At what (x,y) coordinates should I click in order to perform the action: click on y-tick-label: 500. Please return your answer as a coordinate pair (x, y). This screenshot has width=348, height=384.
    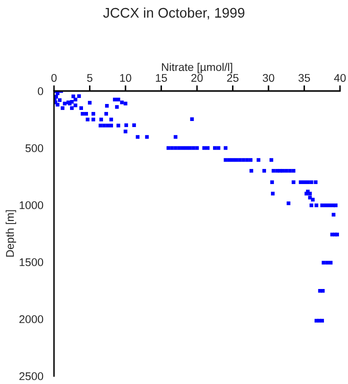
    Looking at the image, I should click on (34, 148).